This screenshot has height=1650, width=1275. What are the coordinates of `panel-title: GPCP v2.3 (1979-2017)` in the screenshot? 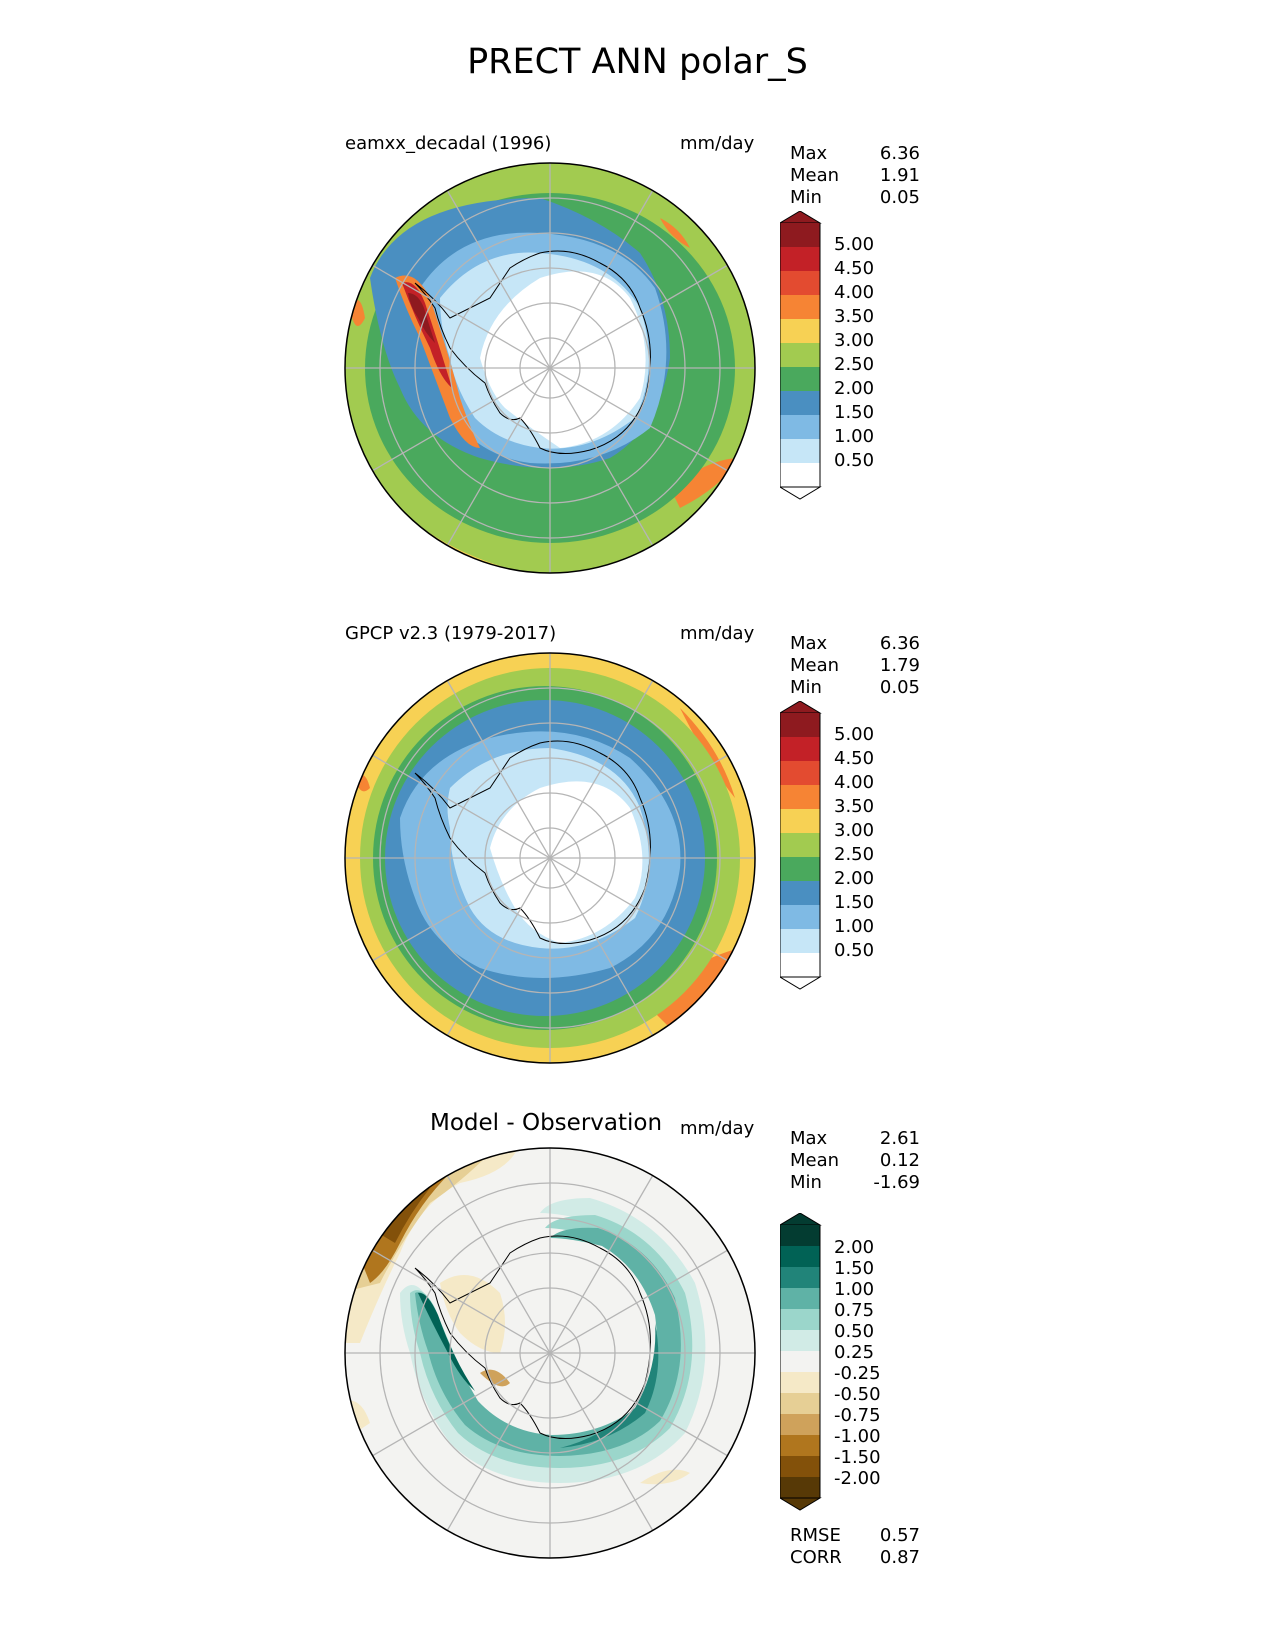 It's located at (451, 633).